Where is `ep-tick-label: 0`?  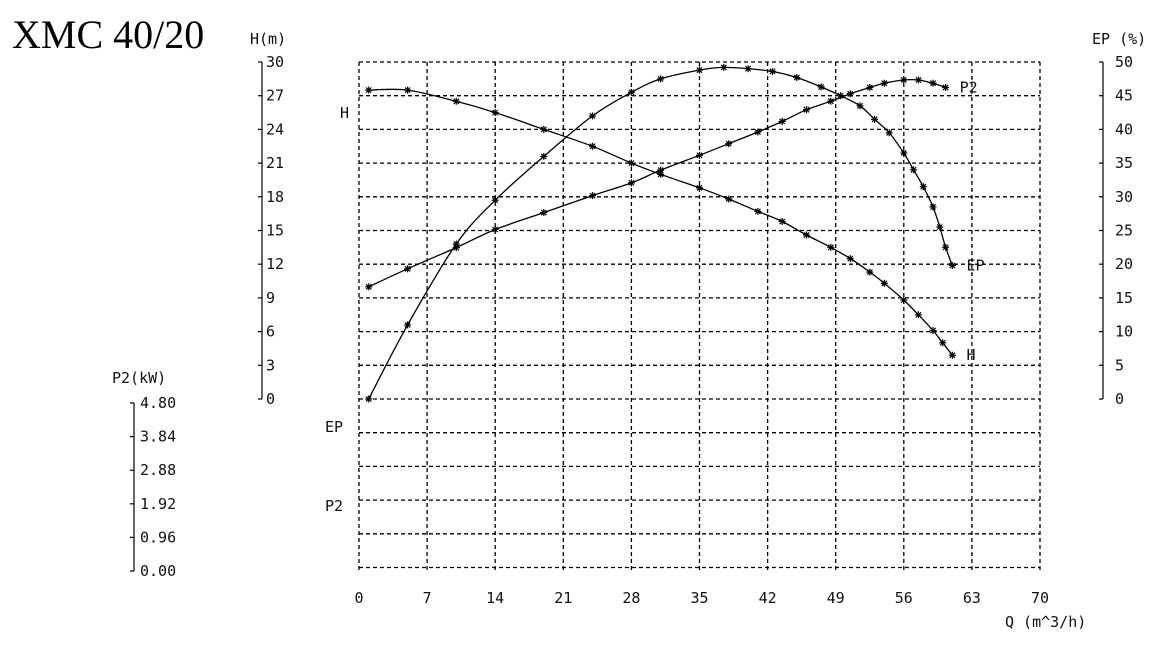 ep-tick-label: 0 is located at coordinates (1119, 399).